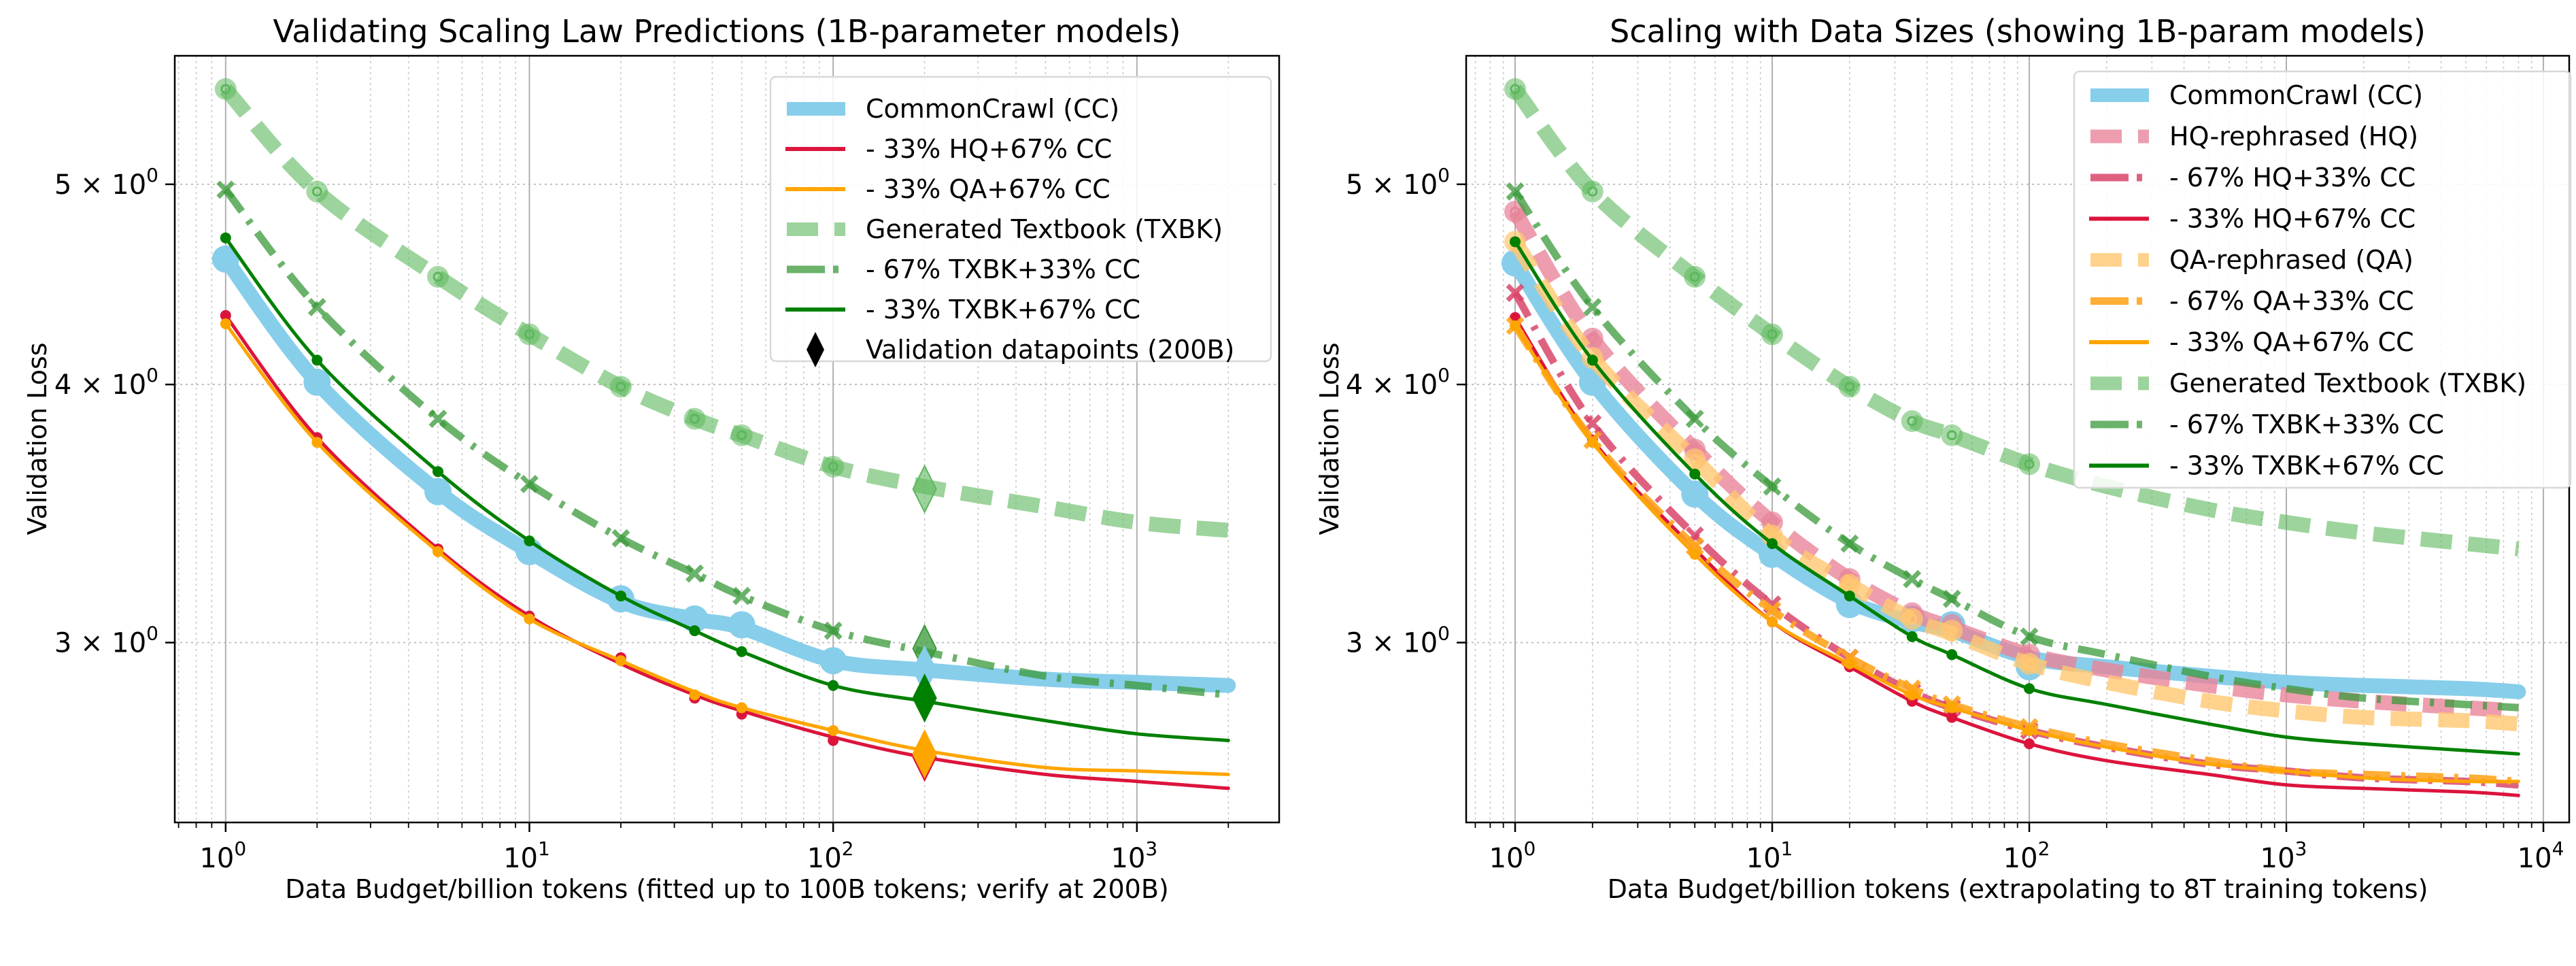 The image size is (2576, 966). I want to click on legend-item: - 33% QA+67% CC, so click(2251, 342).